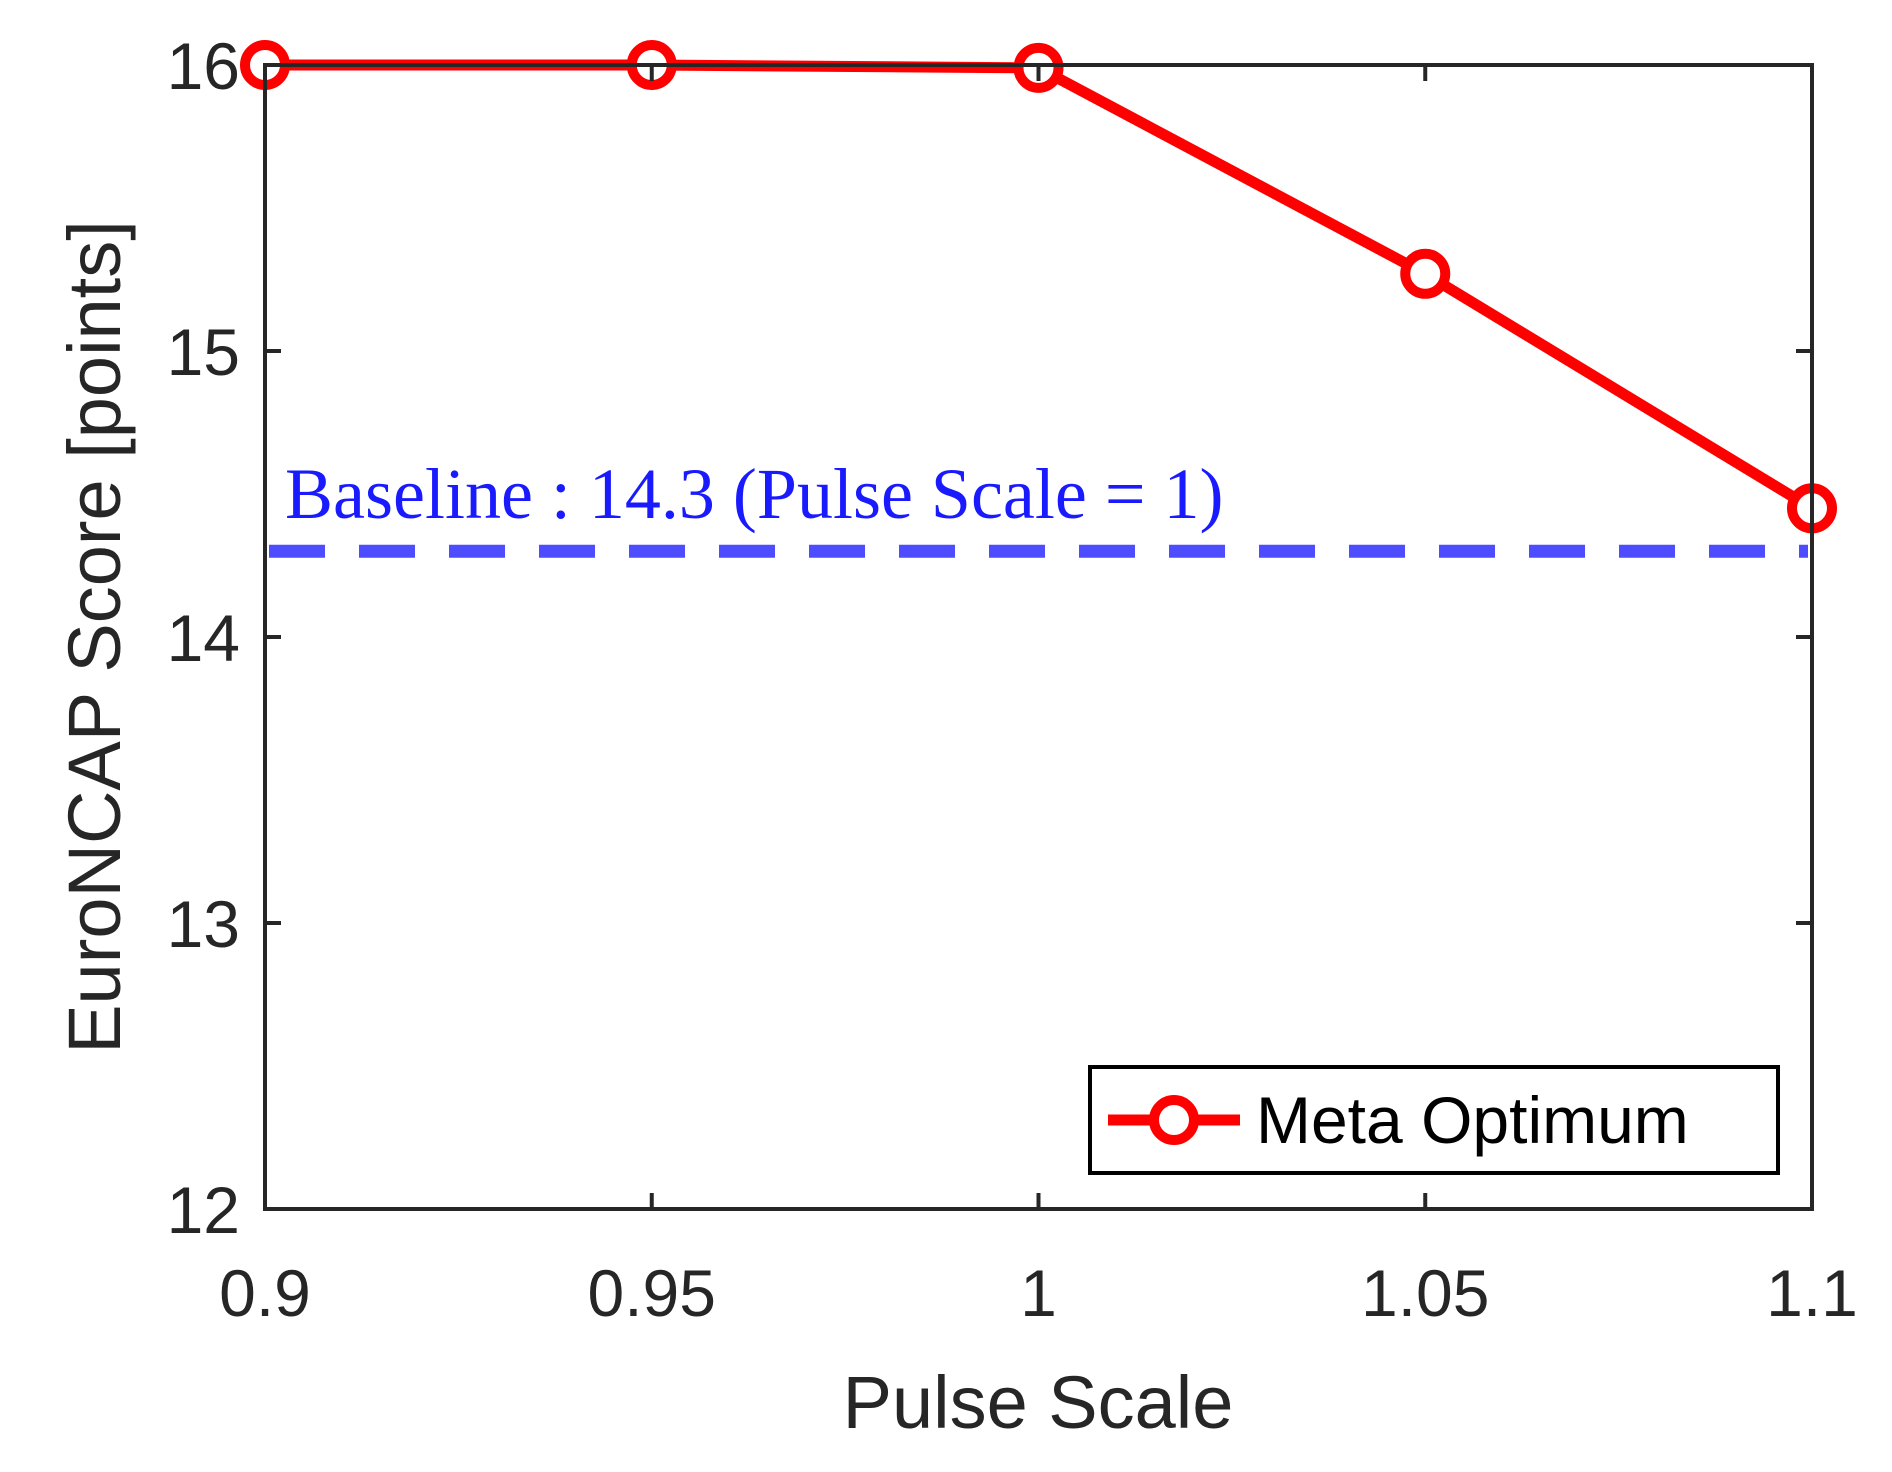 This screenshot has width=1892, height=1472. I want to click on legend-label: Meta Optimum, so click(1472, 1120).